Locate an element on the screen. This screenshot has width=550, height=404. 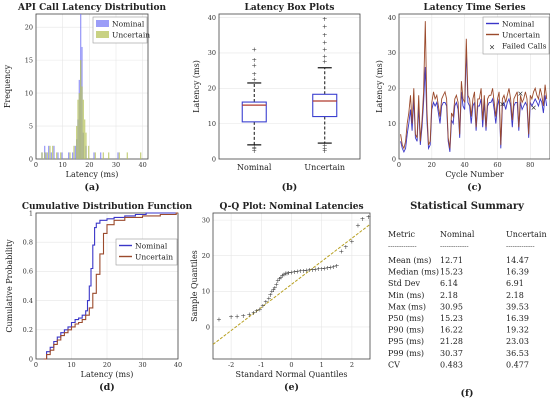
gridlines-e is located at coordinates (291, 286).